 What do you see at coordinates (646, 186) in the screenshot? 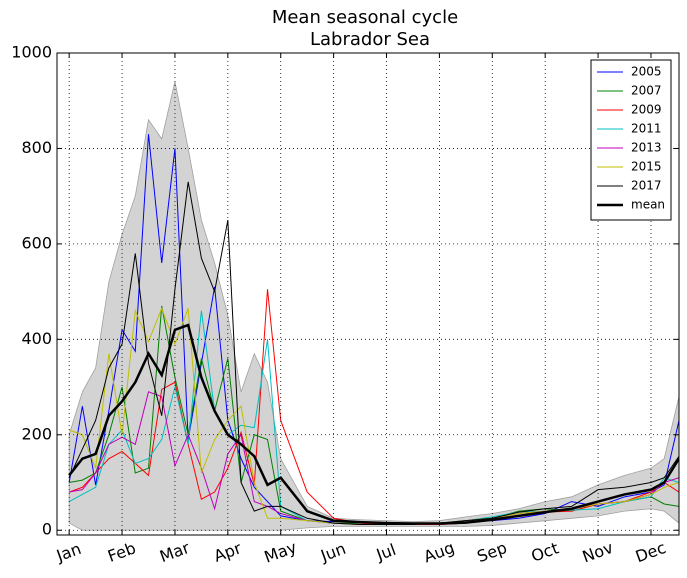
I see `legend-label: 2017` at bounding box center [646, 186].